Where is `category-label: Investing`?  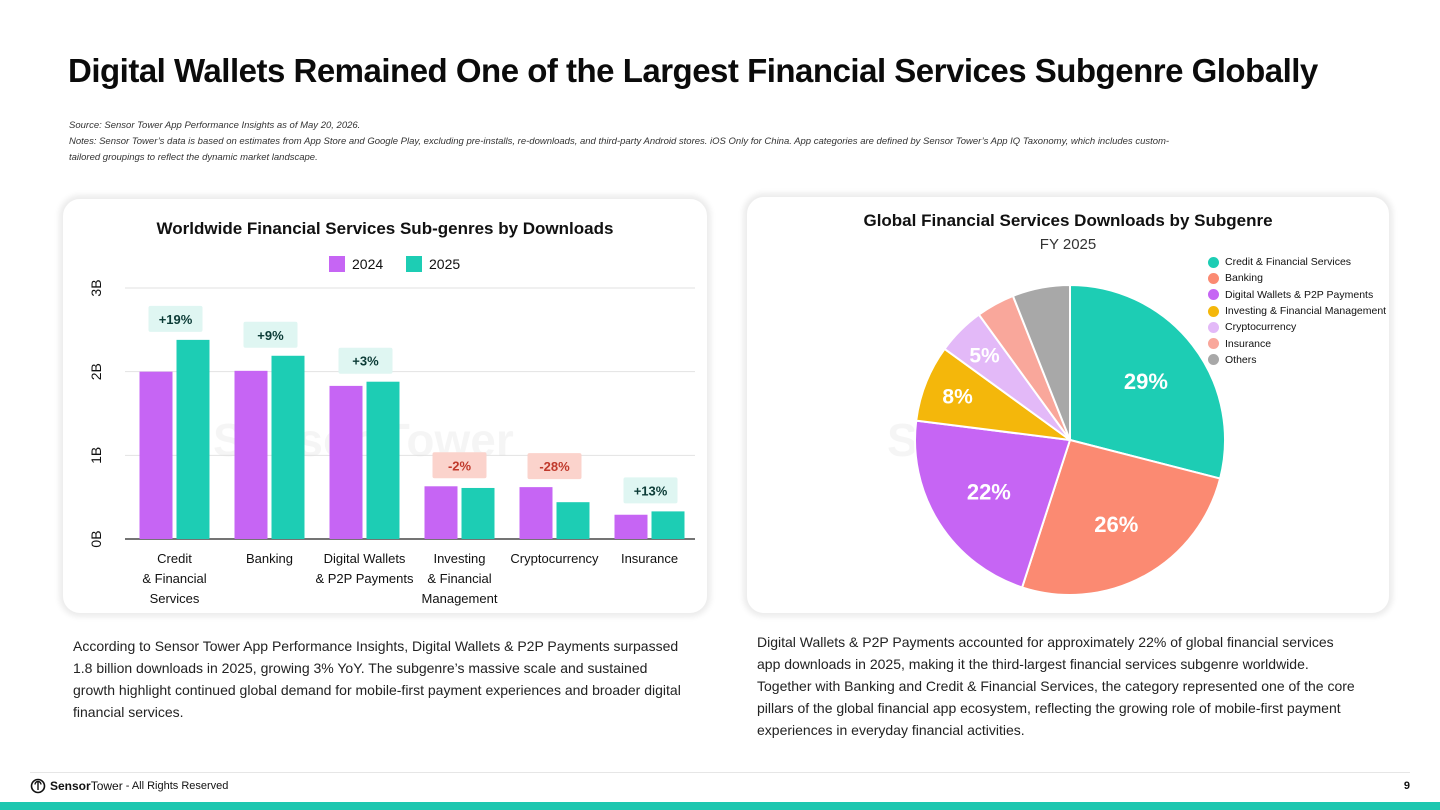 category-label: Investing is located at coordinates (459, 558).